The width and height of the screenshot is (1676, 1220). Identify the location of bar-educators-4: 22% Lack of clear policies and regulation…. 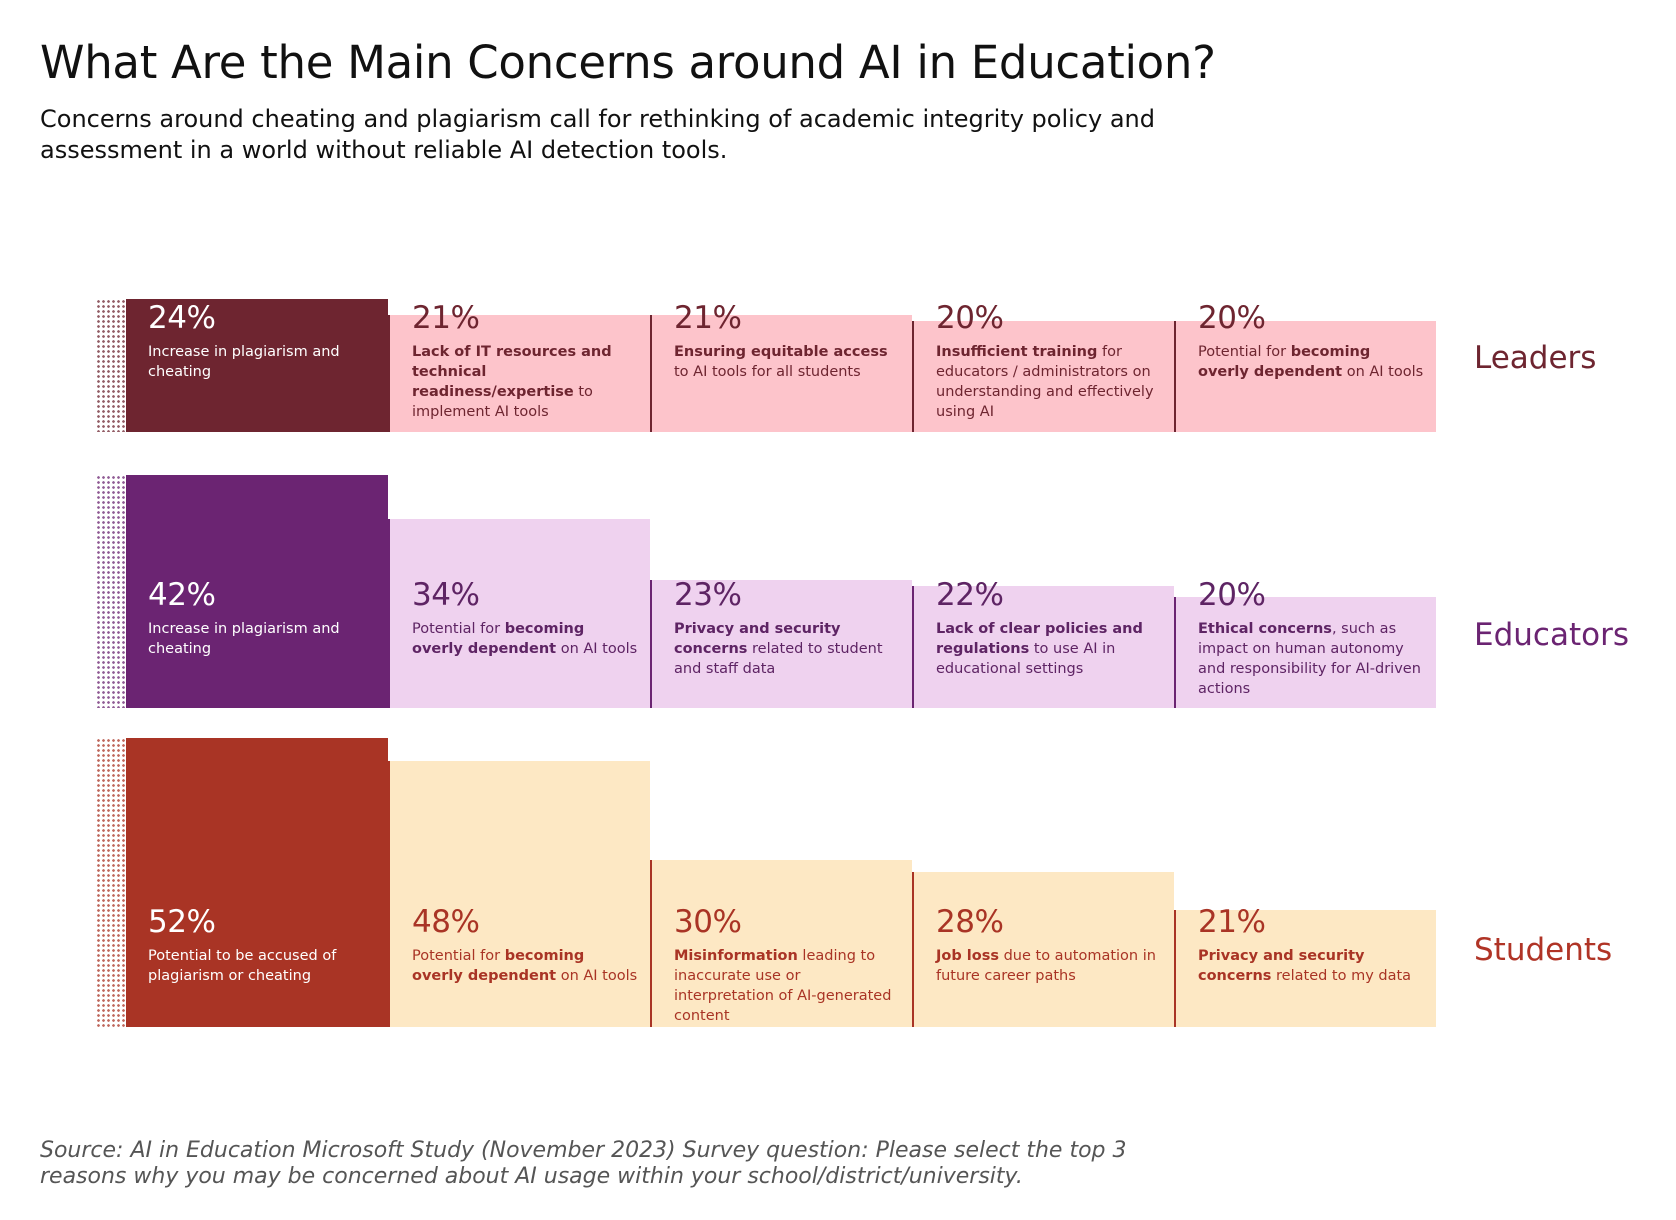
(1043, 642).